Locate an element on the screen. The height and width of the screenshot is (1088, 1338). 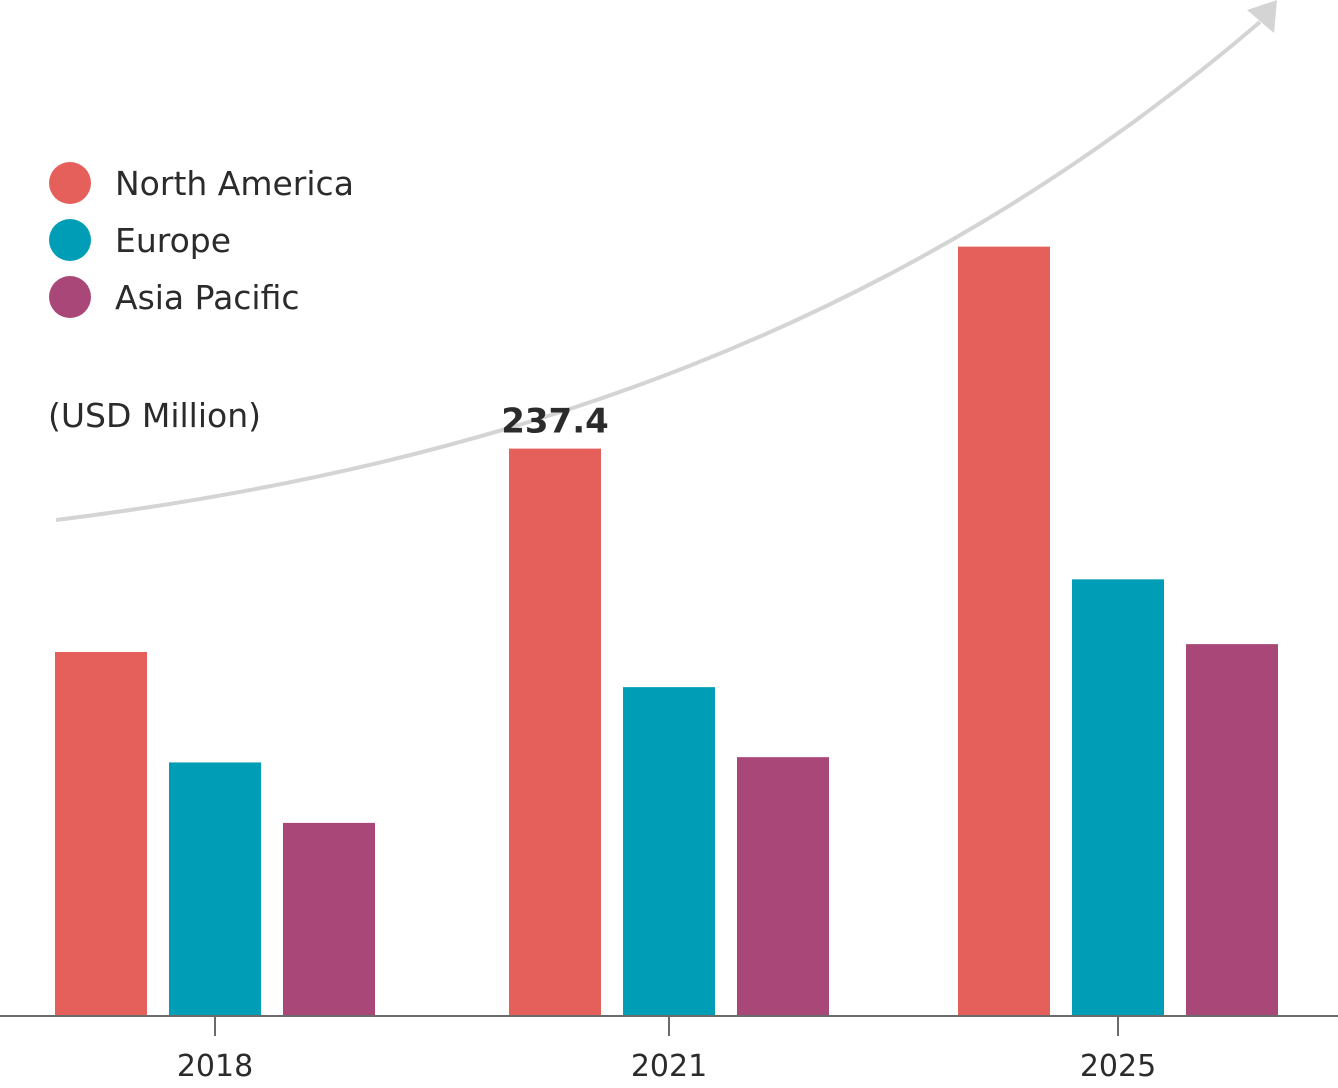
bar-europe-2025 is located at coordinates (1118, 797).